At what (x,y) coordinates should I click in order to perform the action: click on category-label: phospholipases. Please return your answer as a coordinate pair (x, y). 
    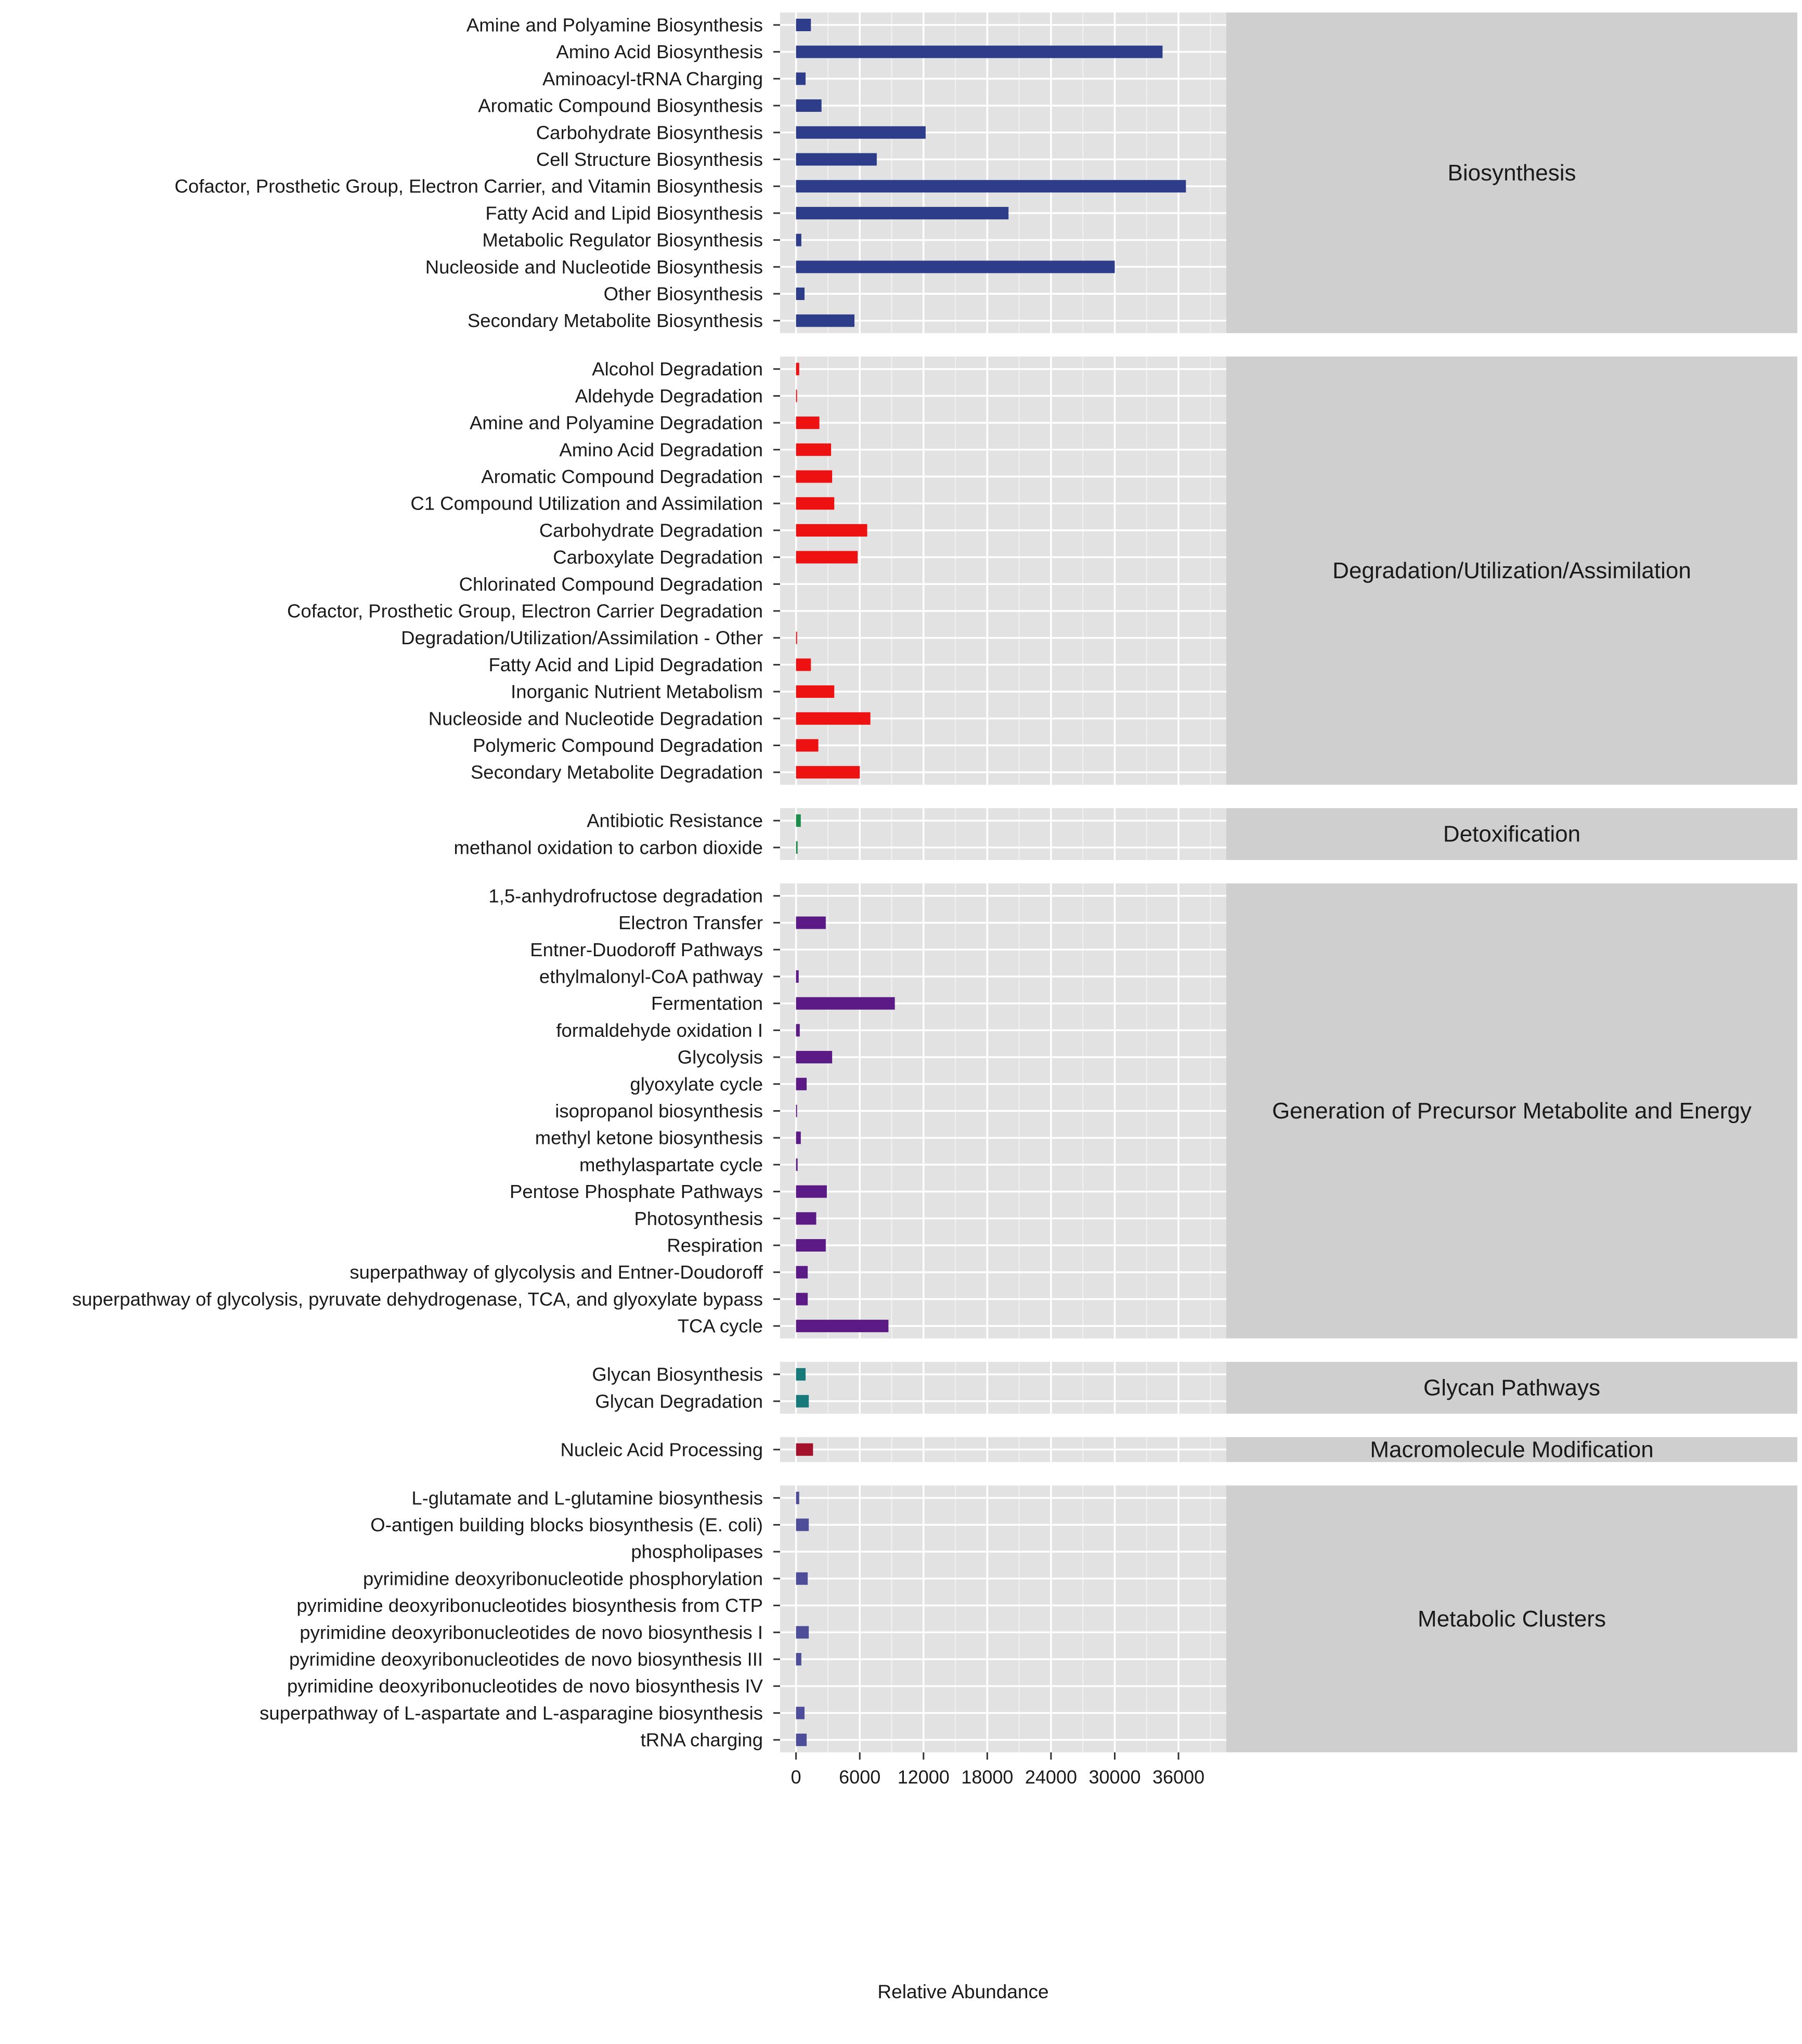
    Looking at the image, I should click on (697, 1552).